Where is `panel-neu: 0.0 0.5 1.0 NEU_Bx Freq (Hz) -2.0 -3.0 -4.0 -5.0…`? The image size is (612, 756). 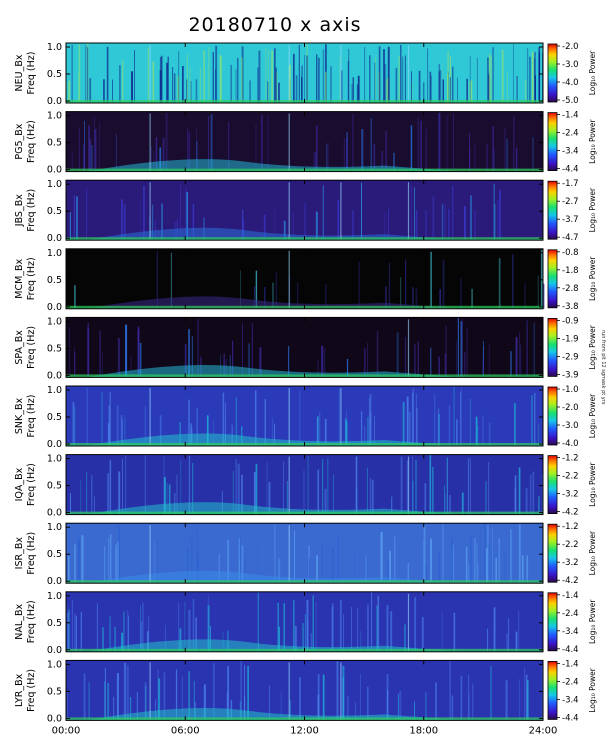
panel-neu: 0.0 0.5 1.0 NEU_Bx Freq (Hz) -2.0 -3.0 -4.0 -5.0… is located at coordinates (305, 74).